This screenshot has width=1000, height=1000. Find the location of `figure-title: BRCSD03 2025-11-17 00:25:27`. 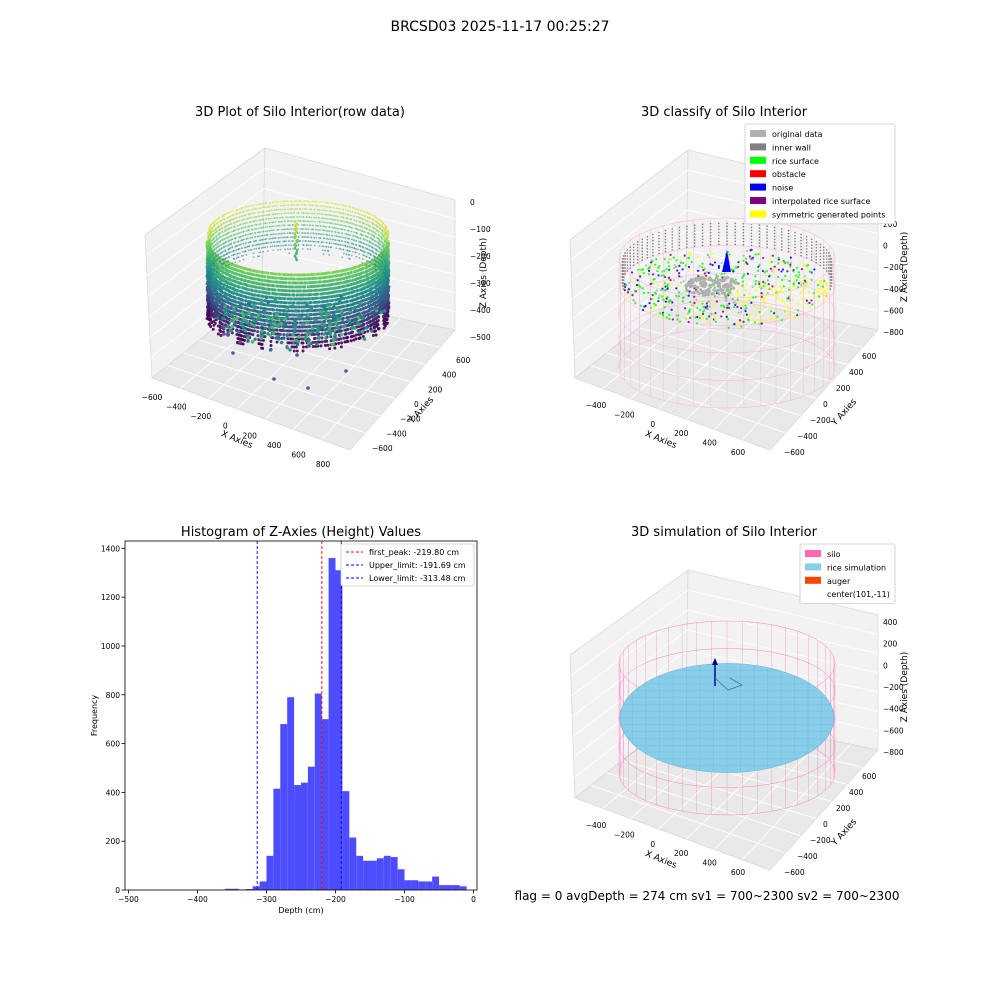

figure-title: BRCSD03 2025-11-17 00:25:27 is located at coordinates (499, 27).